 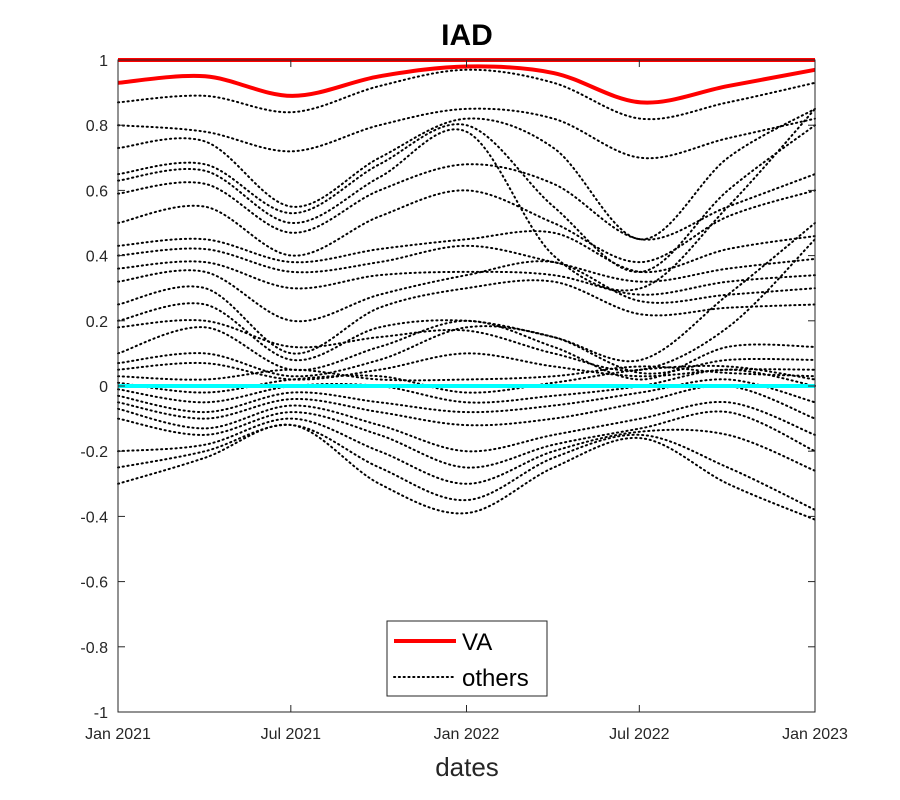 I want to click on legend-label-va: VA, so click(x=477, y=642).